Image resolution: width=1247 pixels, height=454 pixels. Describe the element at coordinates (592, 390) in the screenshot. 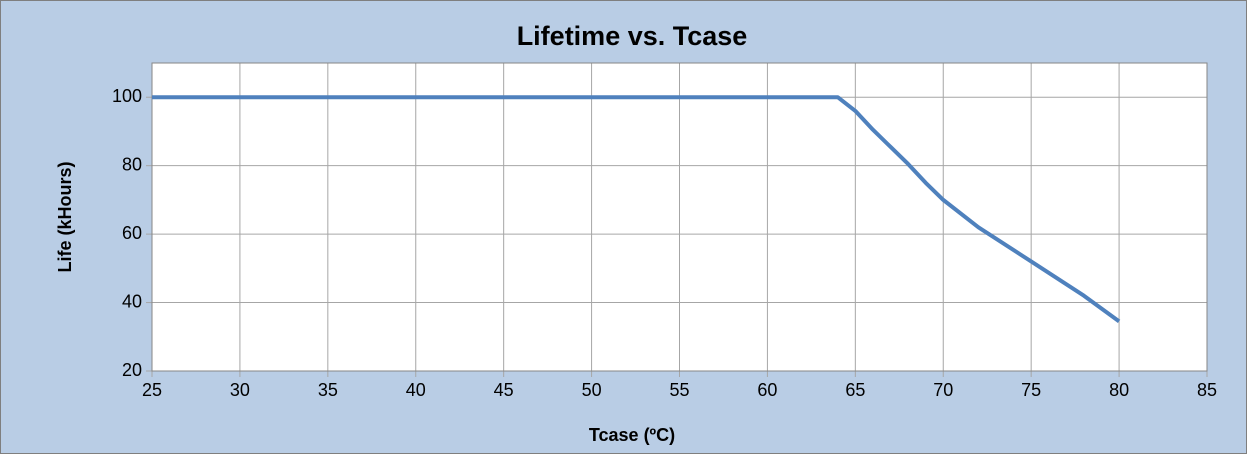

I see `x-tick-label: 50` at that location.